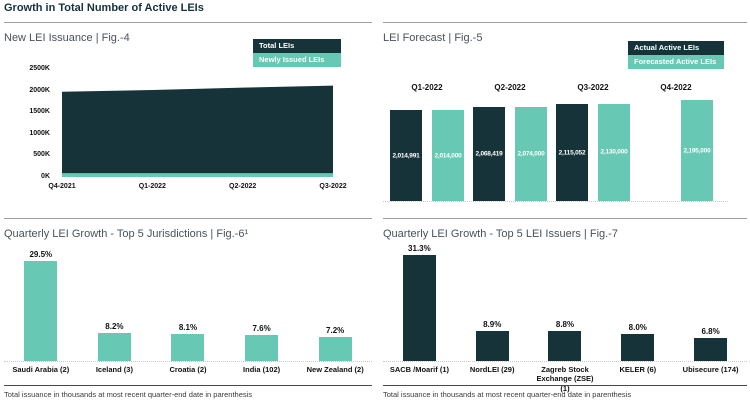 This screenshot has width=750, height=407. I want to click on fig4-y-tick-label: 1000K, so click(39, 133).